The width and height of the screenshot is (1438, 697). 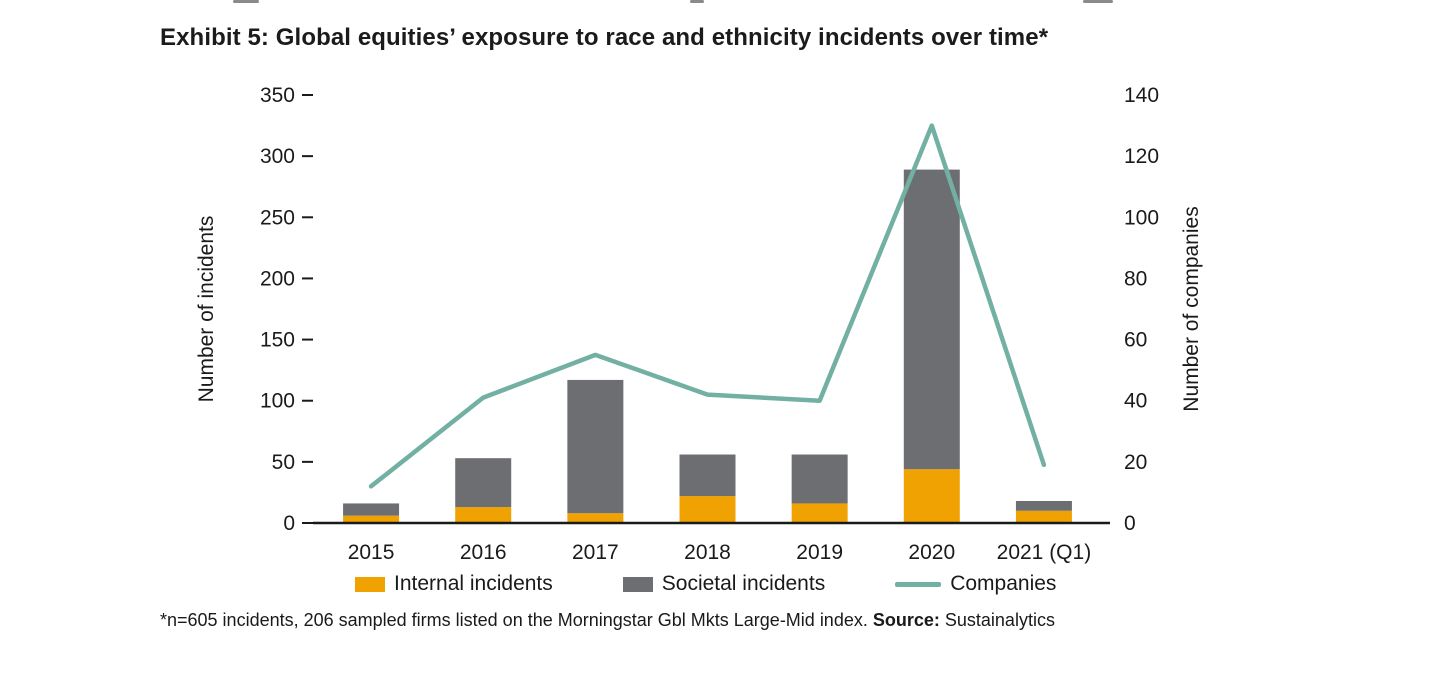 What do you see at coordinates (283, 462) in the screenshot?
I see `left-axis-tick-label: 50` at bounding box center [283, 462].